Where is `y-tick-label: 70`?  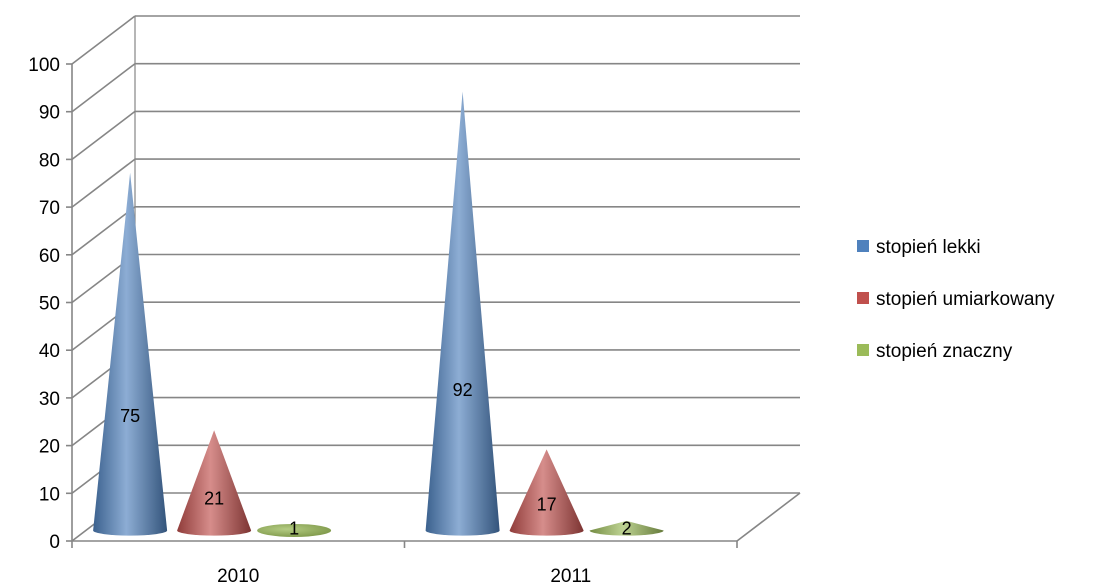 y-tick-label: 70 is located at coordinates (49, 208).